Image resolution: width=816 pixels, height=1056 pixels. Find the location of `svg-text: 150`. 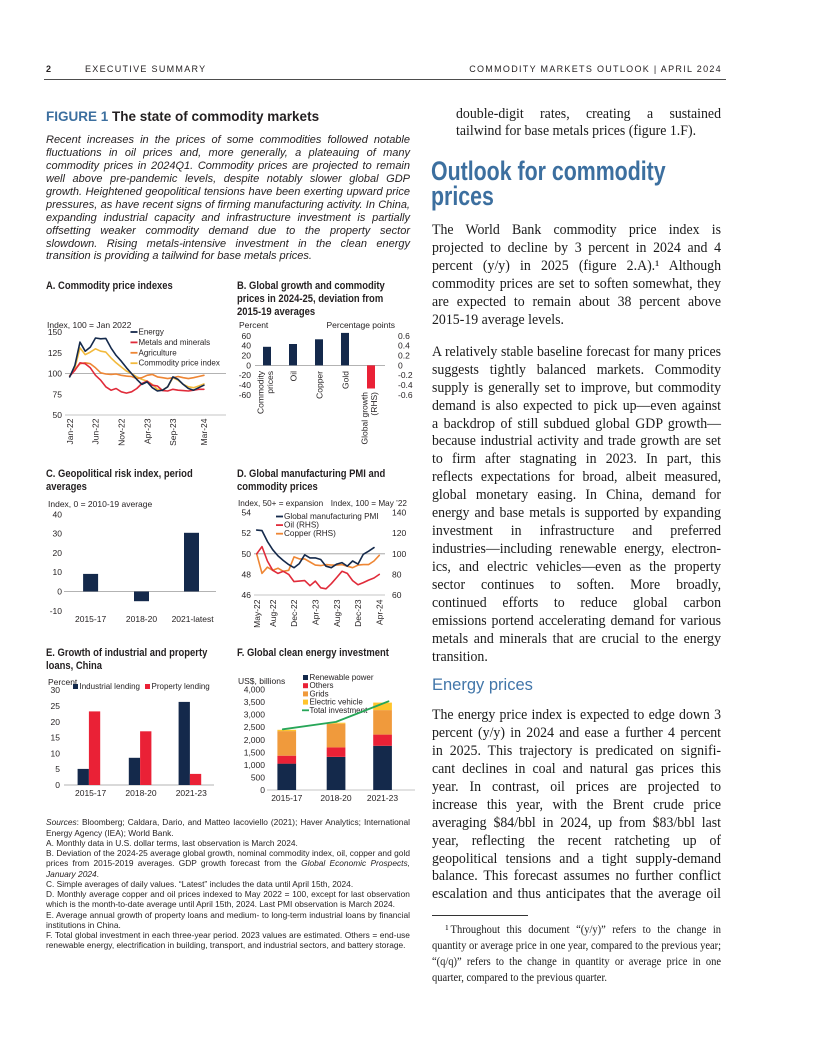

svg-text: 150 is located at coordinates (55, 332).